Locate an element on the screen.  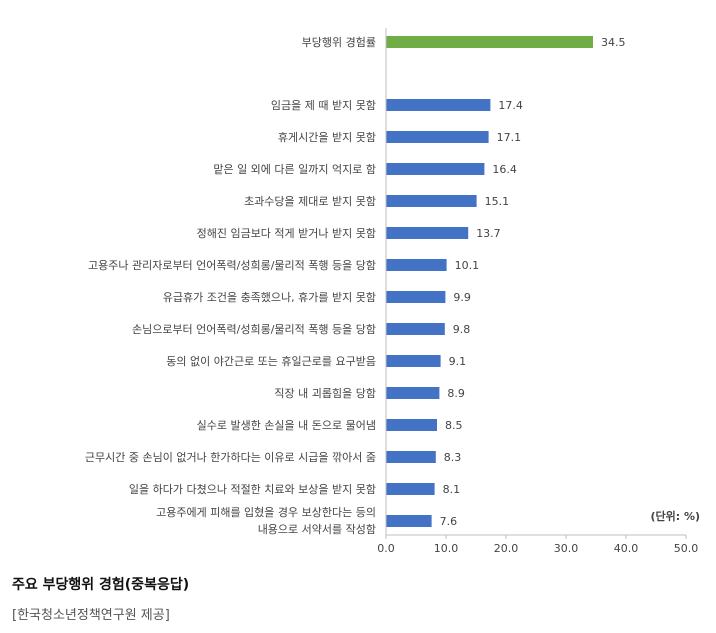
value-label: 34.5 is located at coordinates (613, 42).